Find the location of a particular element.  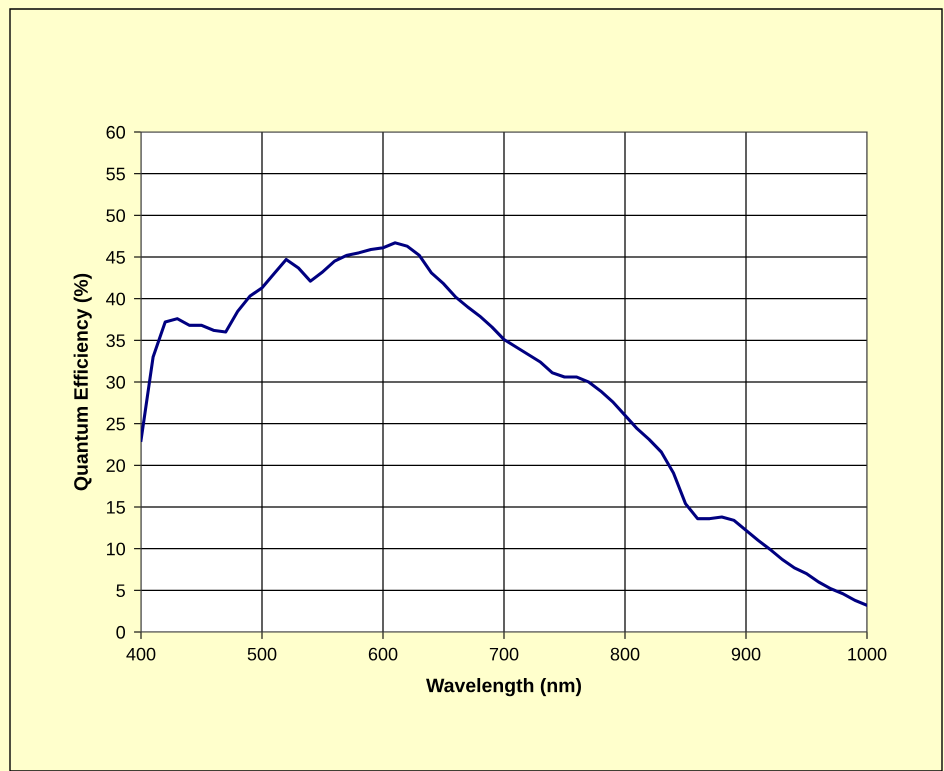

x-tick-label: 900 is located at coordinates (746, 654).